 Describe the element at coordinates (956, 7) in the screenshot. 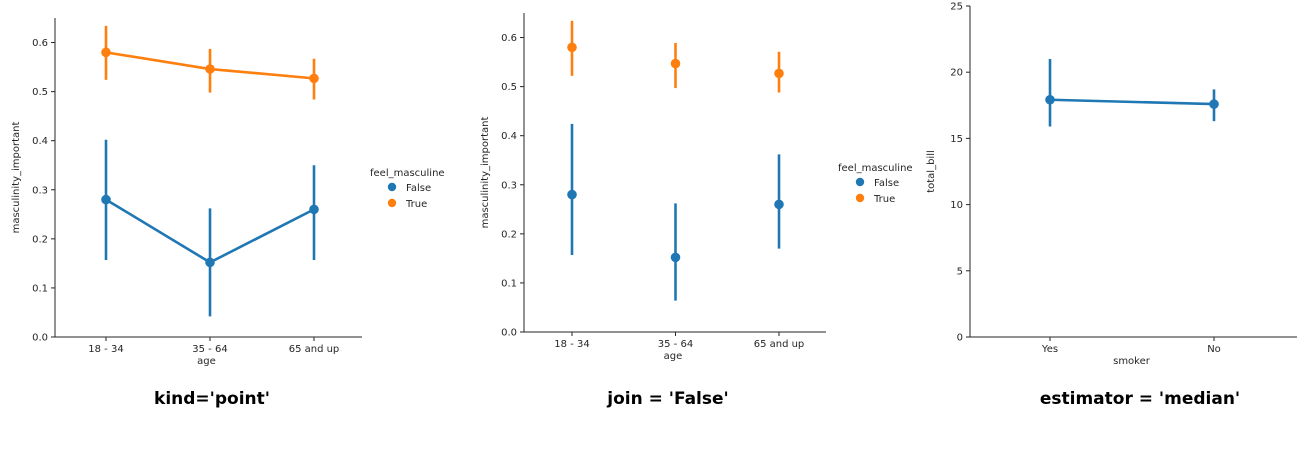

I see `y-tick-label: 25` at that location.